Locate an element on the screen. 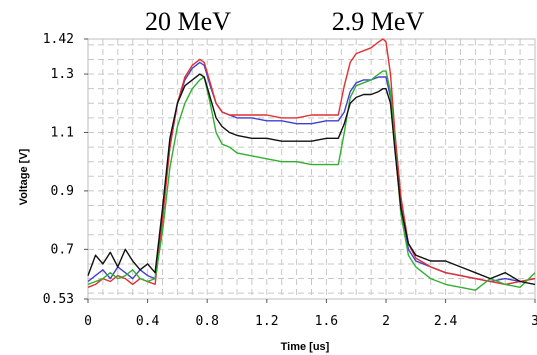 The width and height of the screenshot is (537, 355). x-tick-label: 0 is located at coordinates (88, 321).